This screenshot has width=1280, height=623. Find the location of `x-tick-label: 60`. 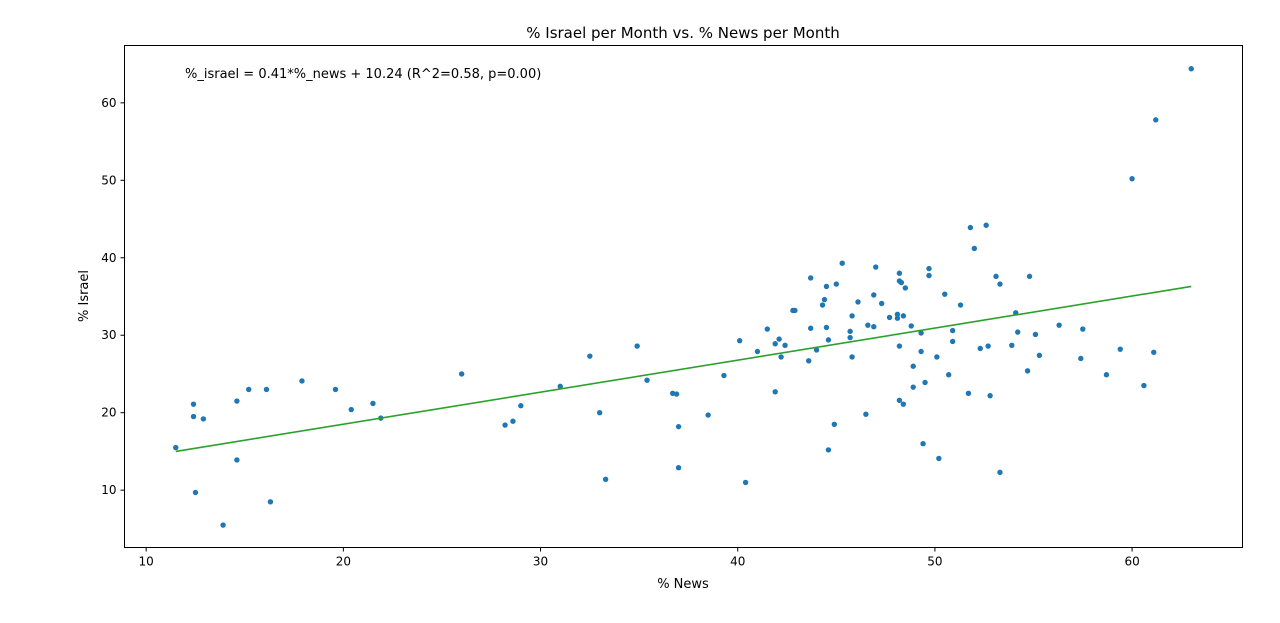

x-tick-label: 60 is located at coordinates (1131, 562).